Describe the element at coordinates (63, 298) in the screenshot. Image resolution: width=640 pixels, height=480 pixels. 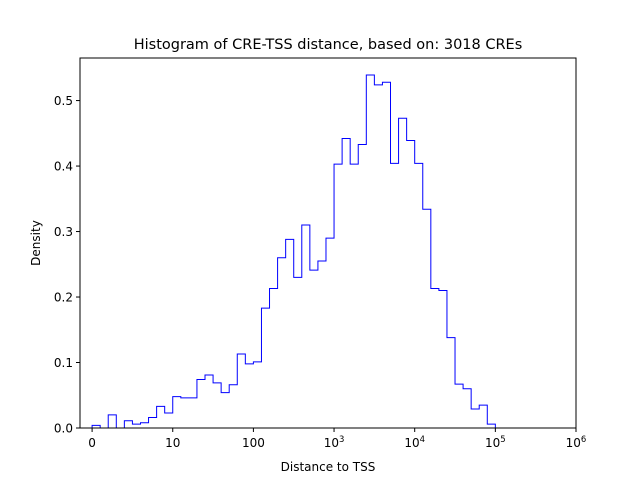
I see `y-tick-label: 0.2` at that location.